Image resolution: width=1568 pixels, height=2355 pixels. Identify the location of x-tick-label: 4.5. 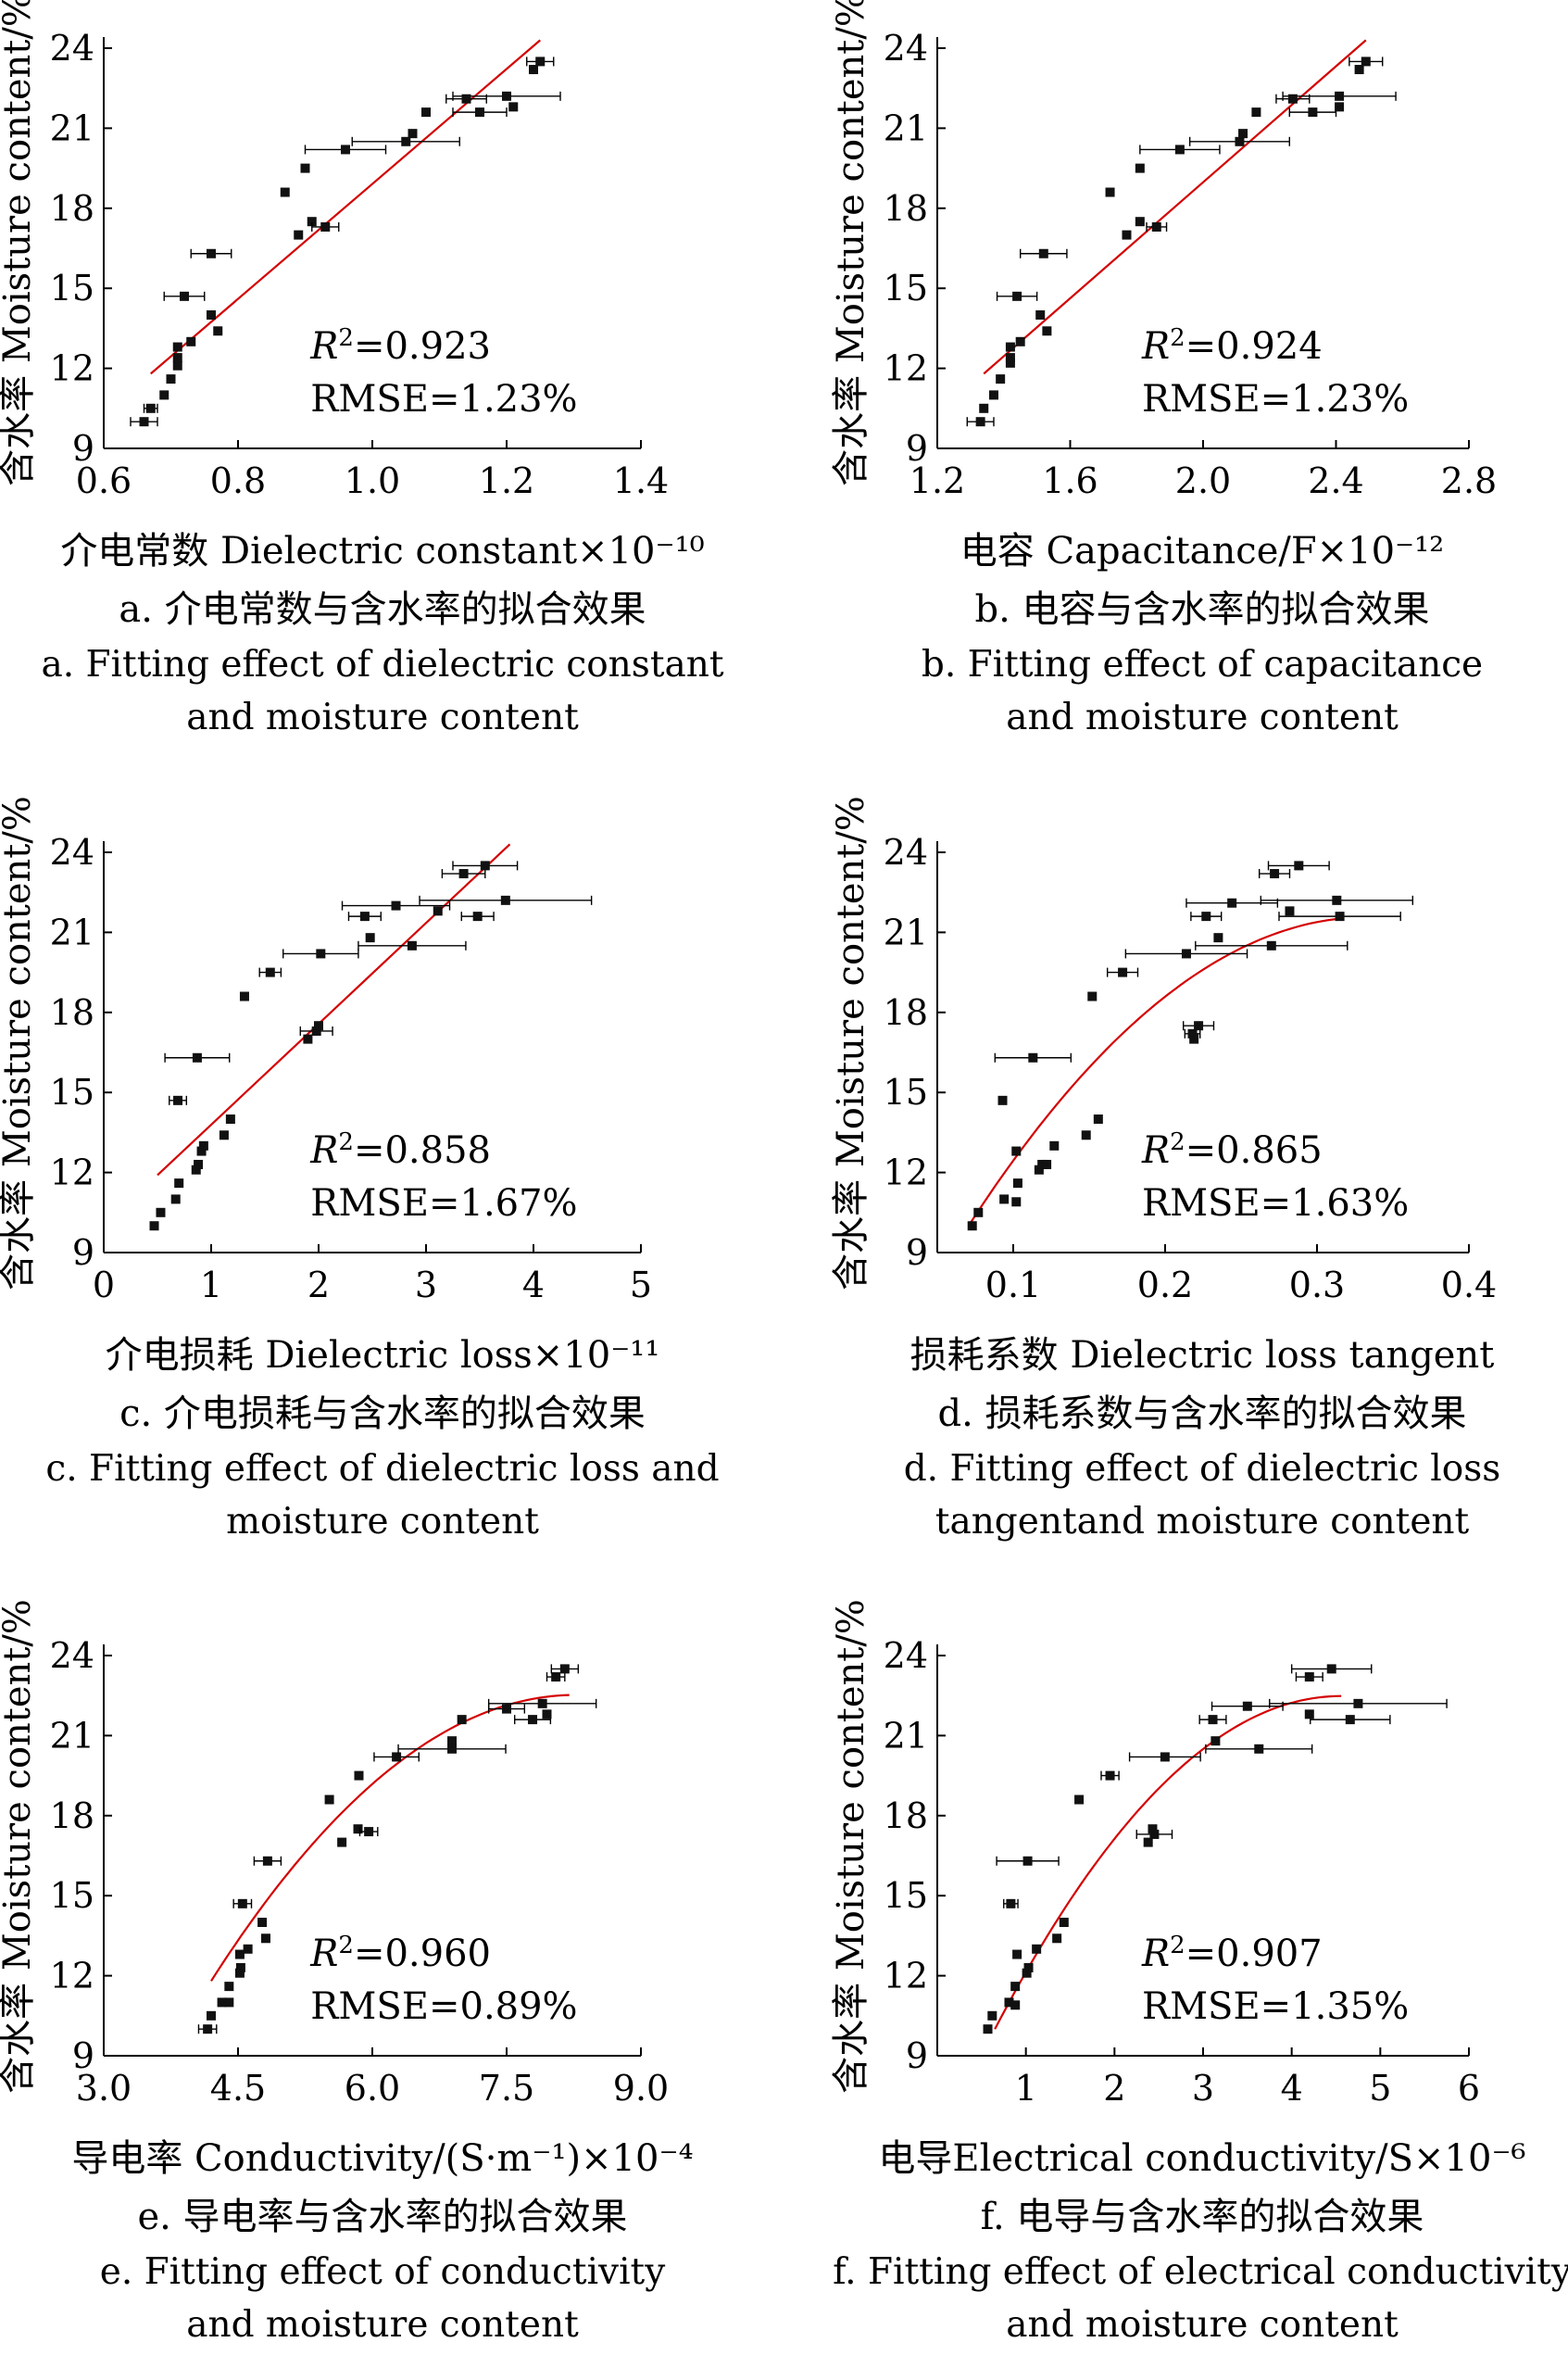
(238, 2088).